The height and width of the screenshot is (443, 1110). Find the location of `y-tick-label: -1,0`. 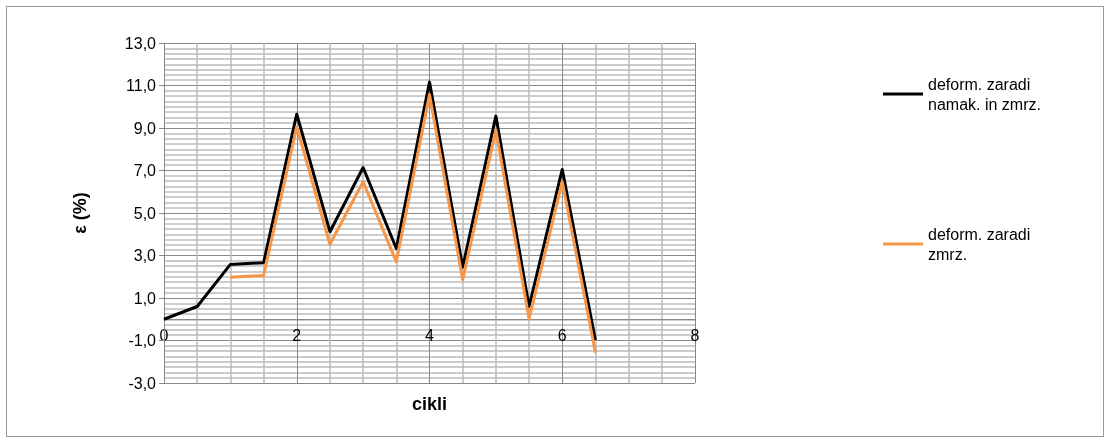

y-tick-label: -1,0 is located at coordinates (142, 340).